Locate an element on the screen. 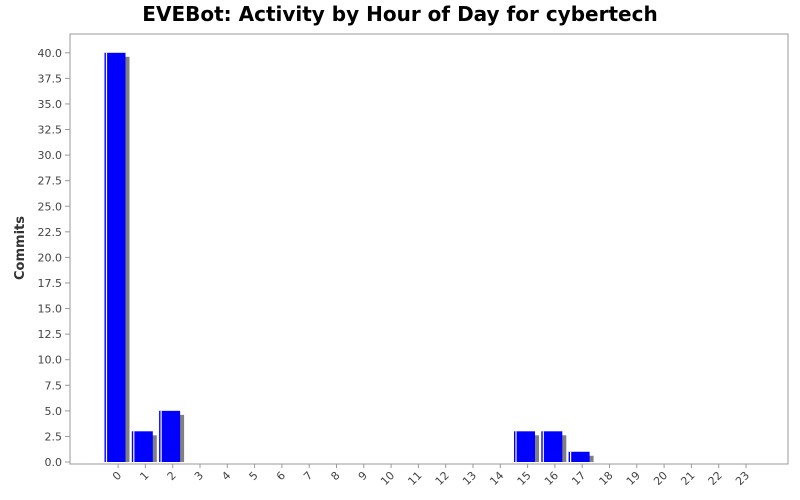 The height and width of the screenshot is (500, 800). x-tick-label: 4 is located at coordinates (226, 476).